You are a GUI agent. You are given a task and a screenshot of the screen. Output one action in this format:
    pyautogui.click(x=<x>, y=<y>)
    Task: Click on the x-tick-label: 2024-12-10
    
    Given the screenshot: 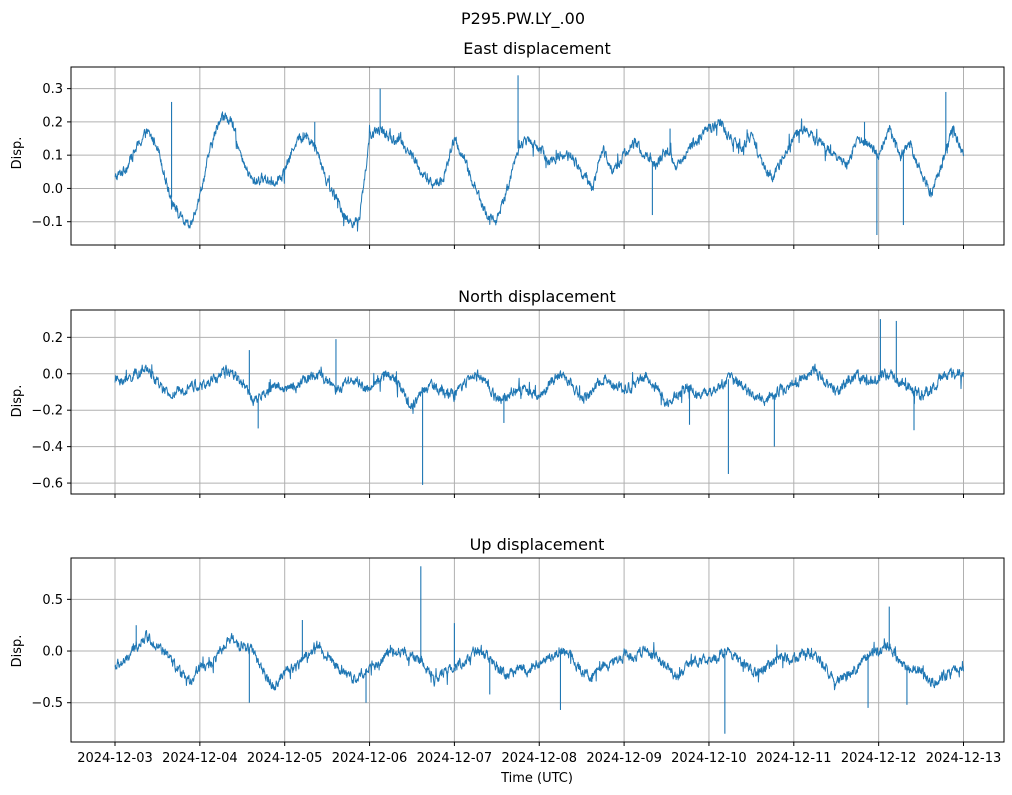 What is the action you would take?
    pyautogui.click(x=709, y=758)
    